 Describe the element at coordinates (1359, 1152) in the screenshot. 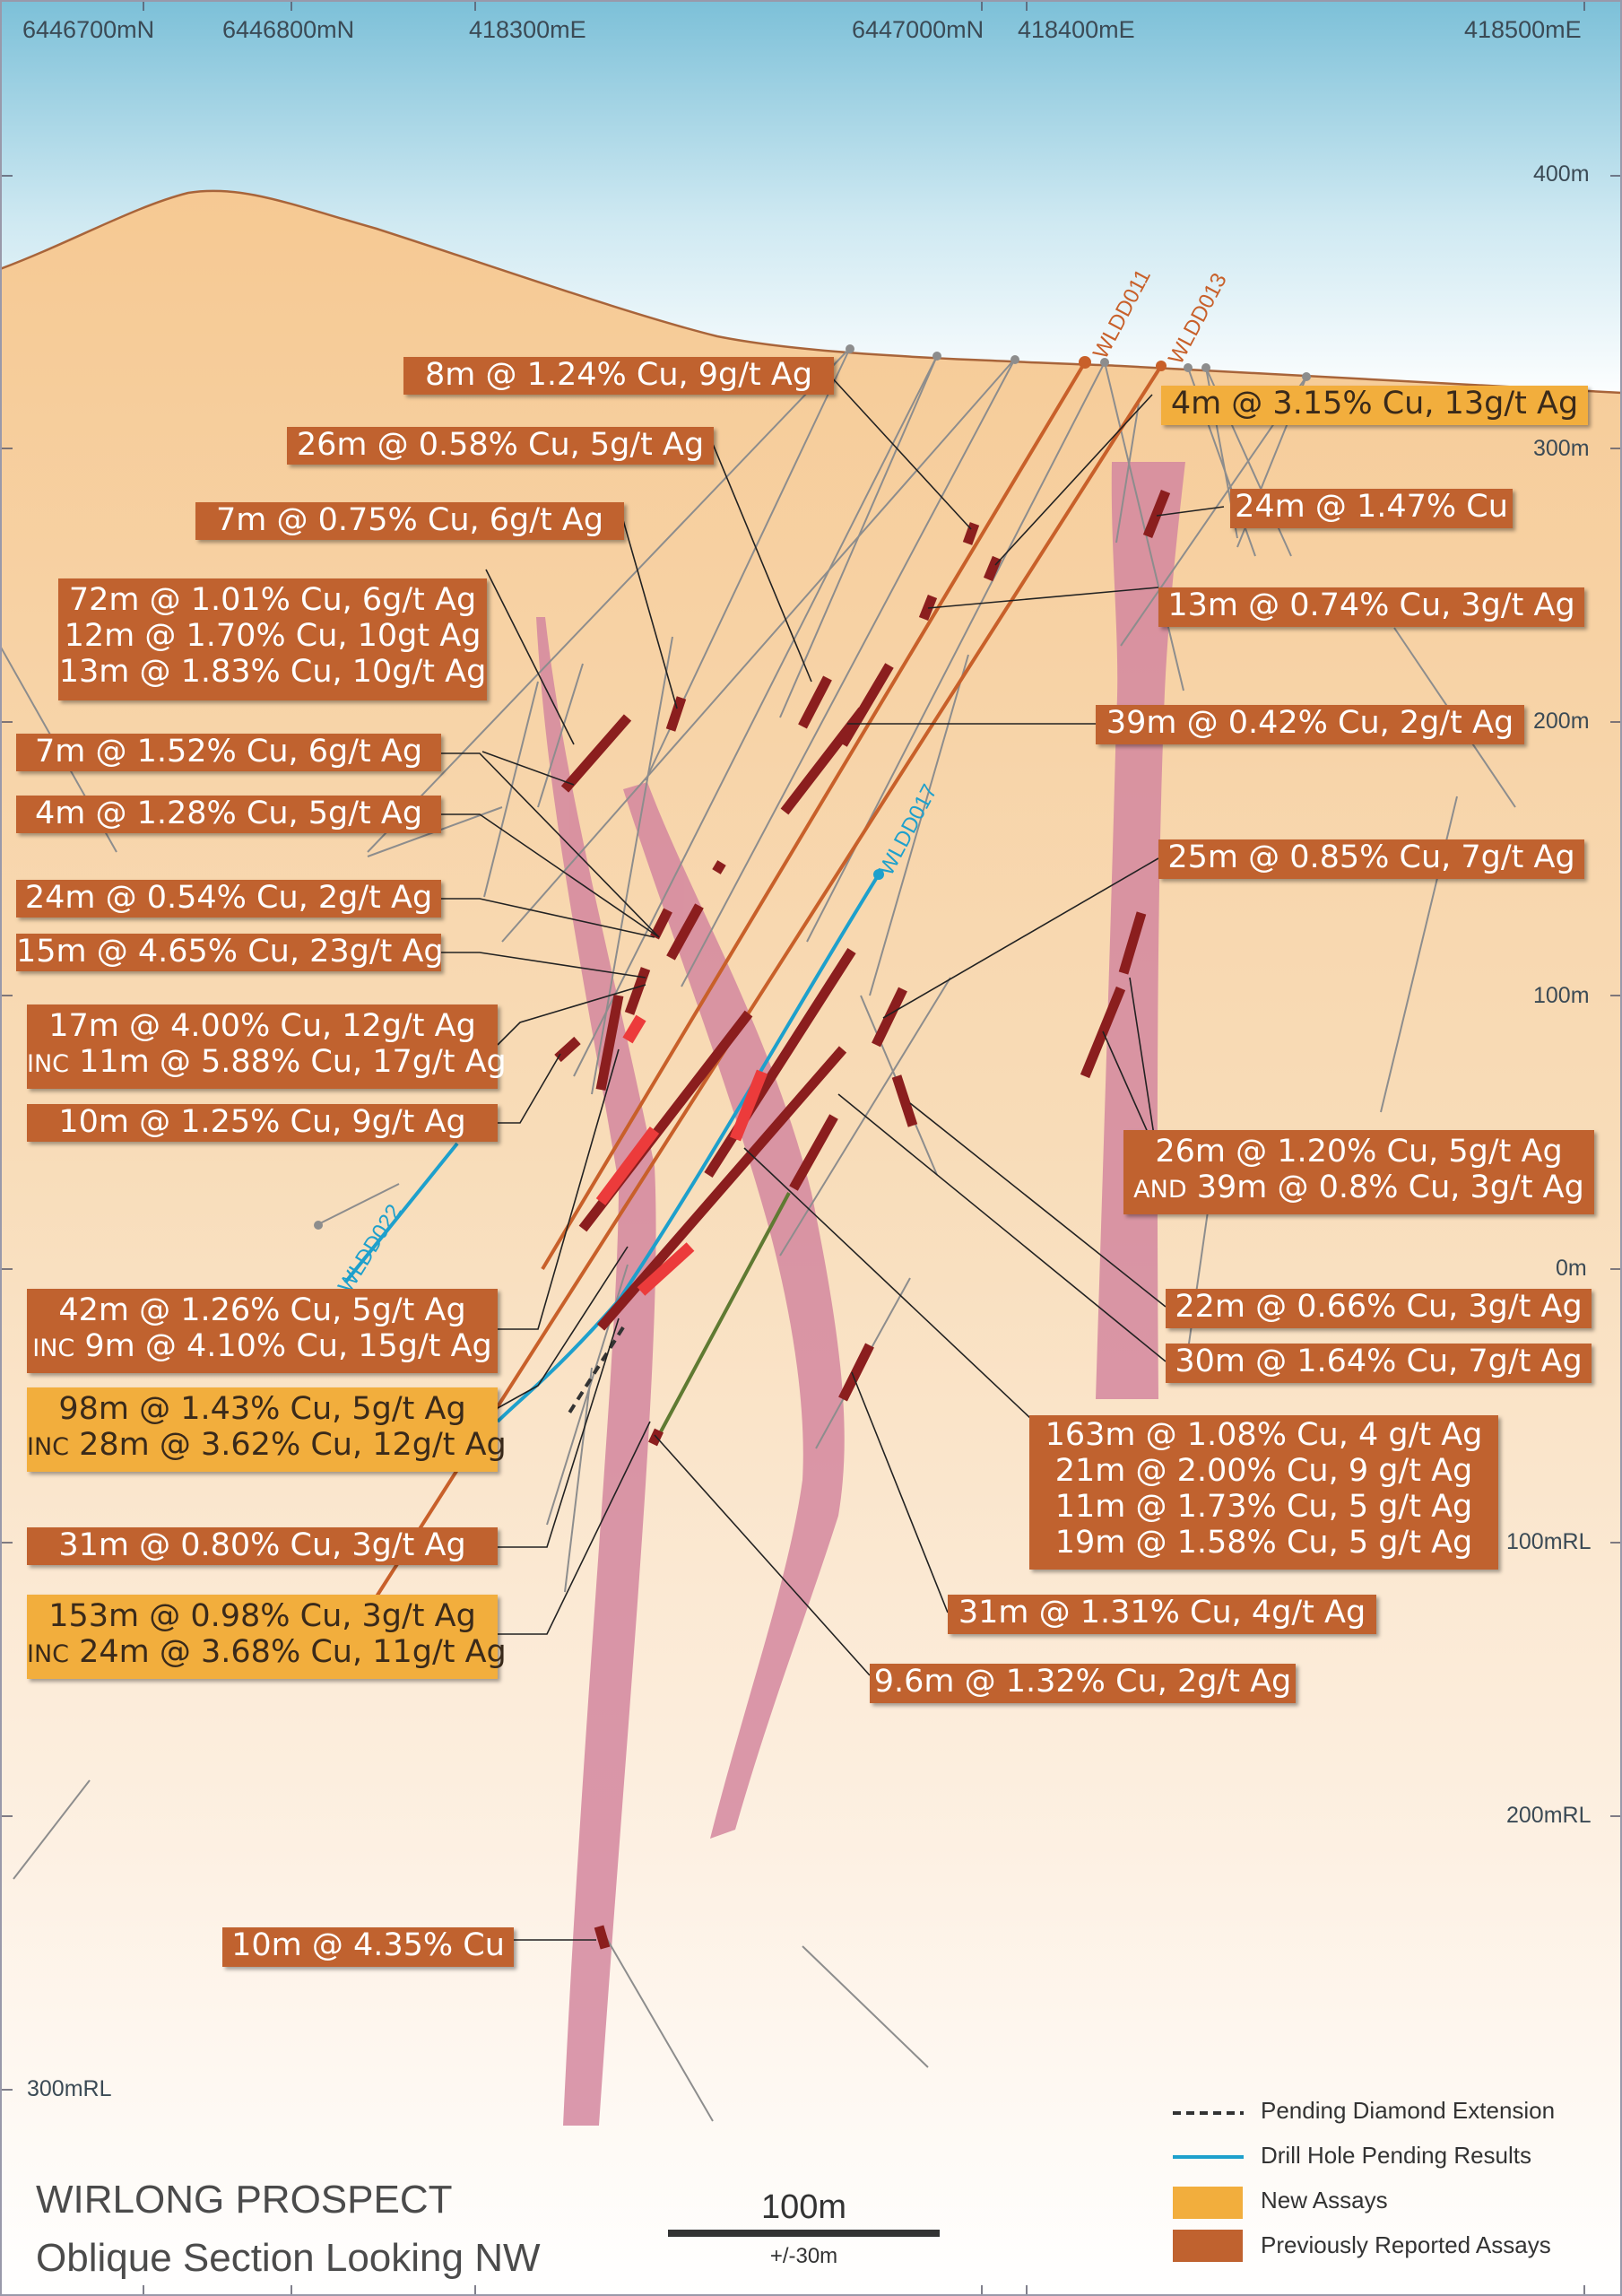

I see `assay-line: 26m @ 1.20% Cu, 5g/t Ag` at that location.